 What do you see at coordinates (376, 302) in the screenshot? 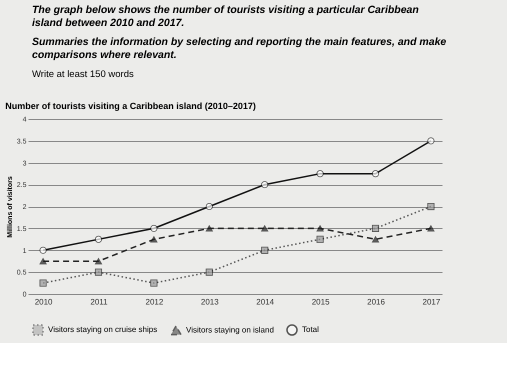
I see `x-tick-label: 2016` at bounding box center [376, 302].